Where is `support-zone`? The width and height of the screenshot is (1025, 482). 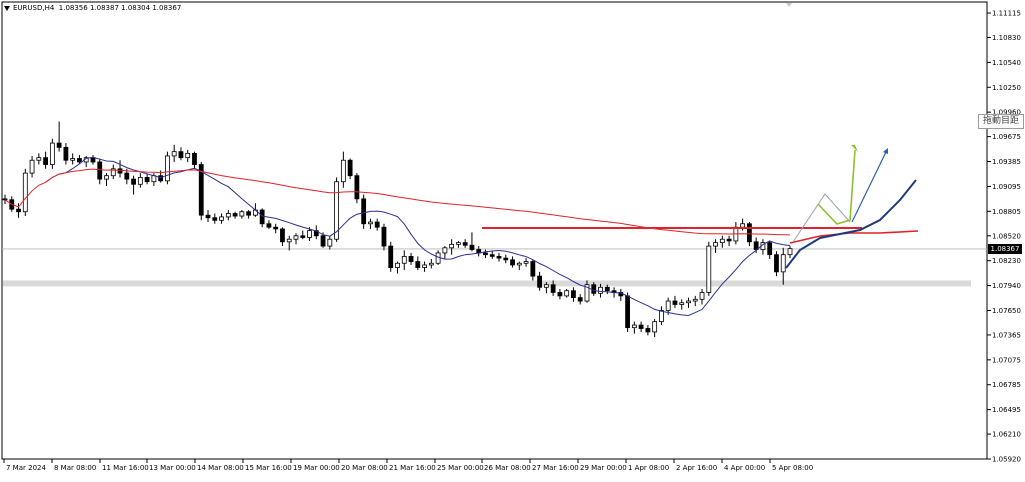
support-zone is located at coordinates (487, 283).